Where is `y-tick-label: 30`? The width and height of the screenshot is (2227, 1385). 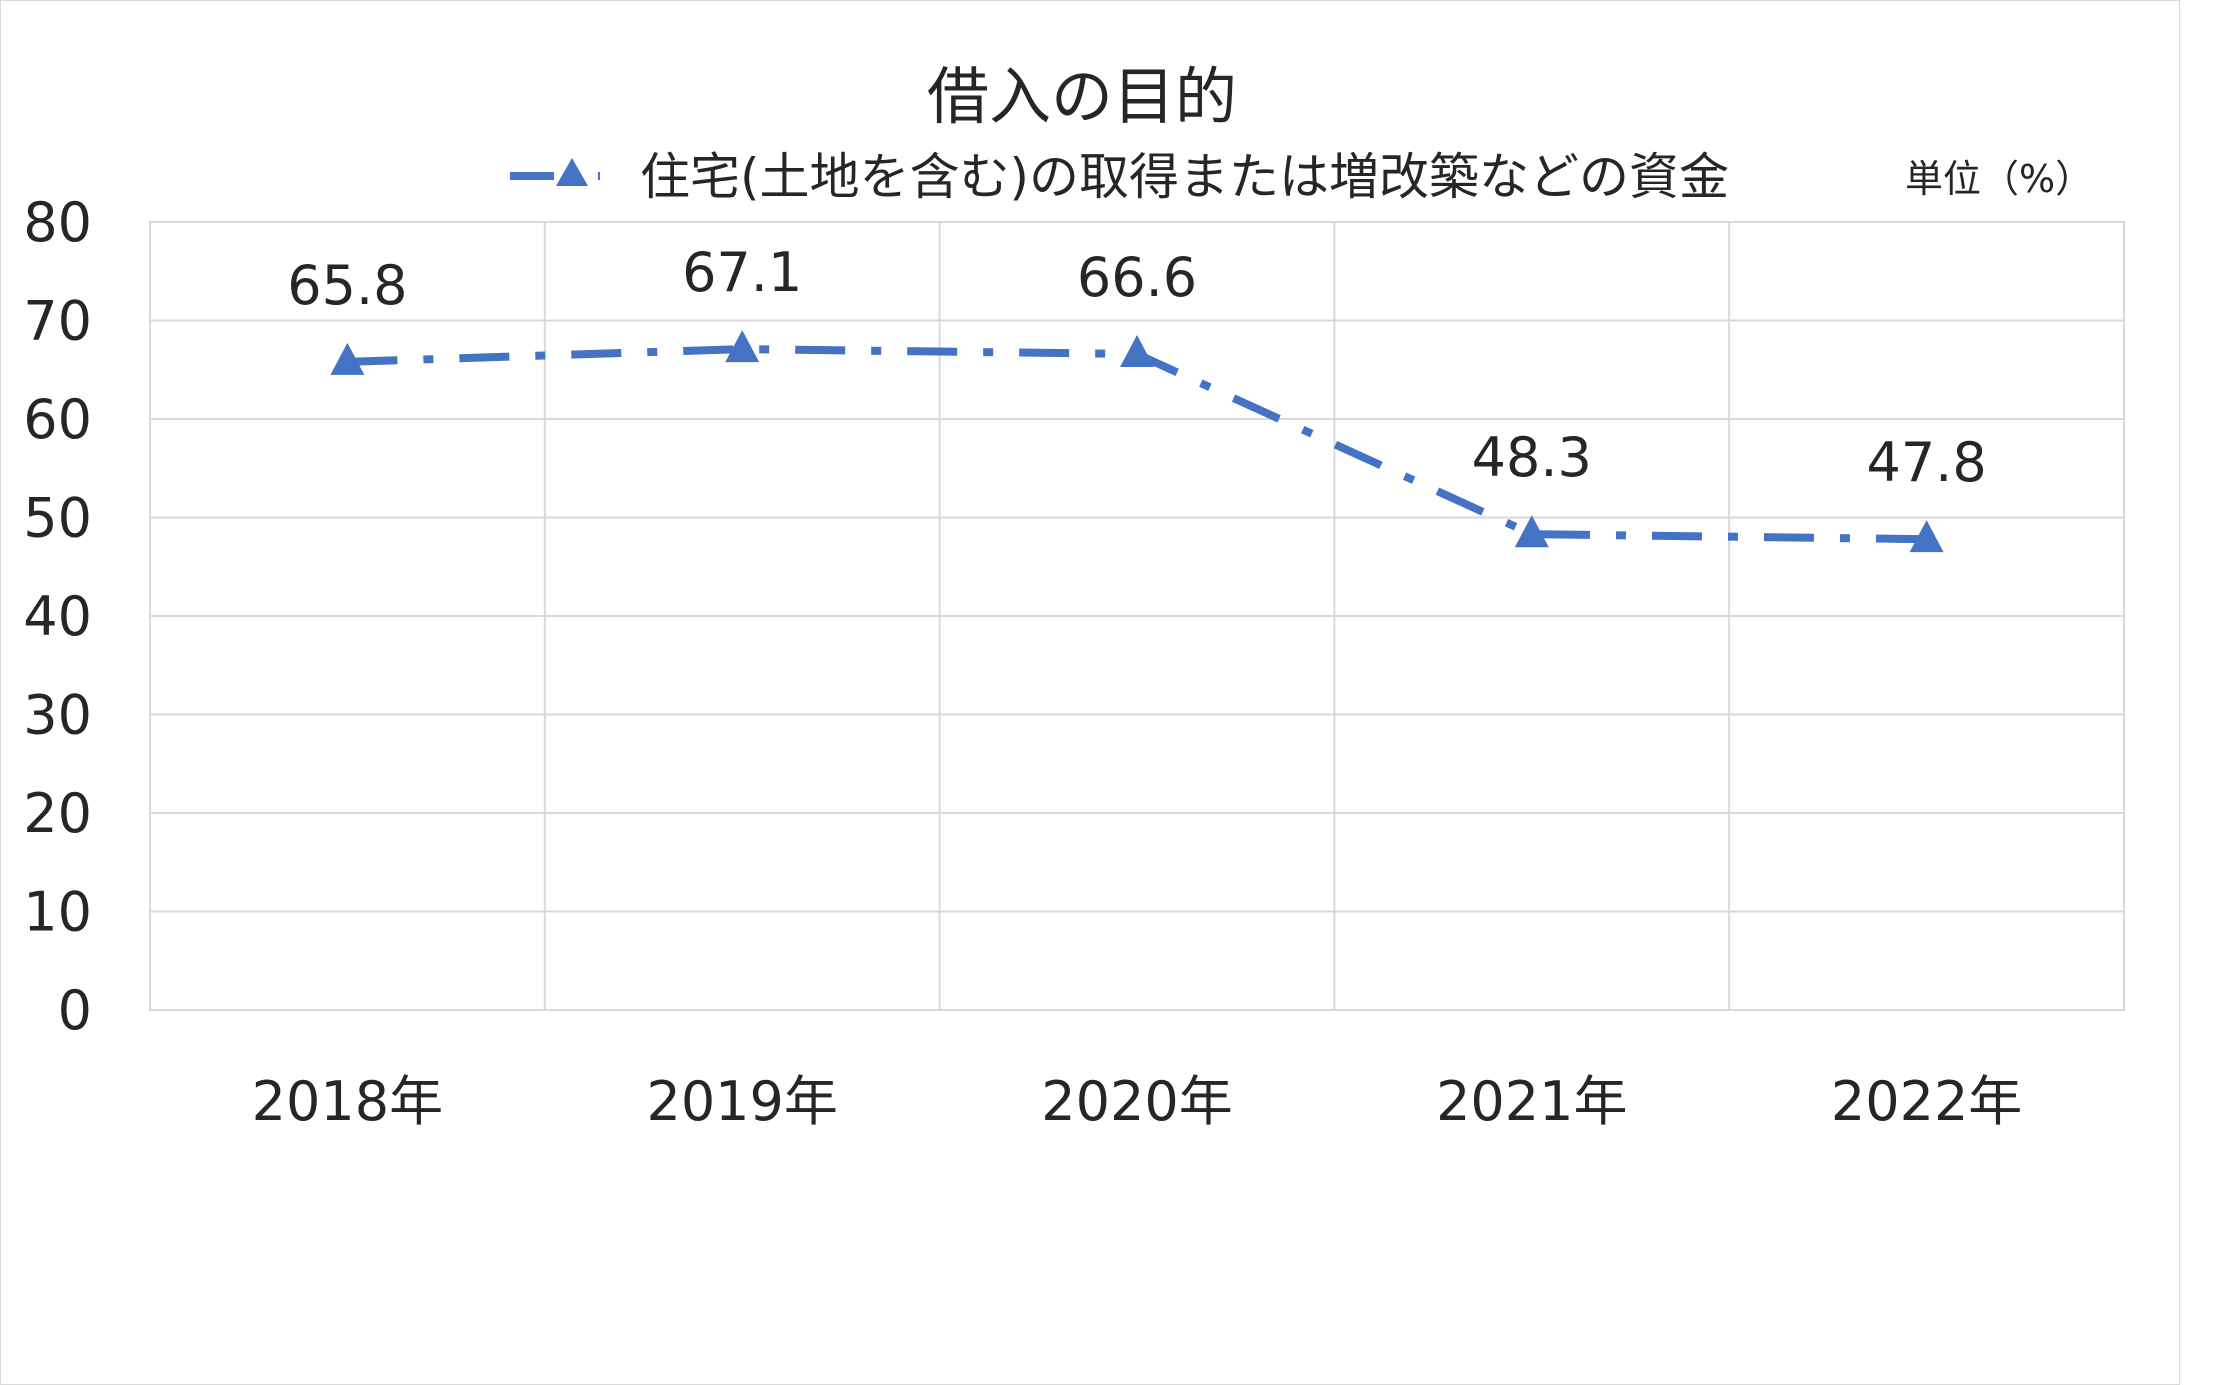 y-tick-label: 30 is located at coordinates (57, 715).